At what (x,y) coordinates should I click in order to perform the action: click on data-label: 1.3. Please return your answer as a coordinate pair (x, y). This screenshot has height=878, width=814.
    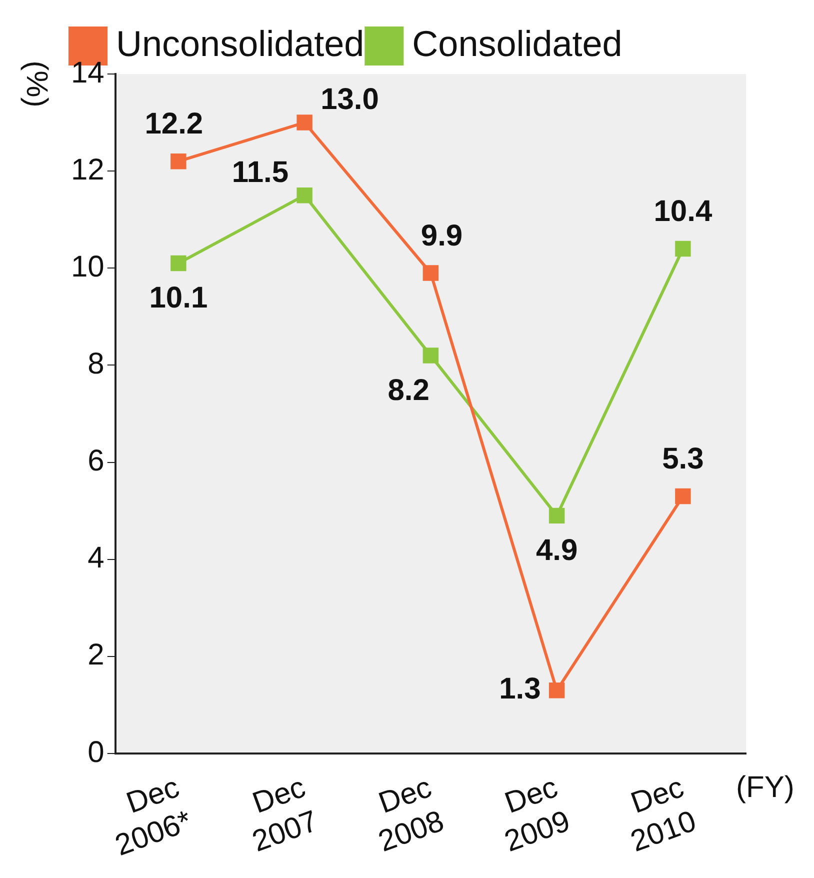
    Looking at the image, I should click on (520, 689).